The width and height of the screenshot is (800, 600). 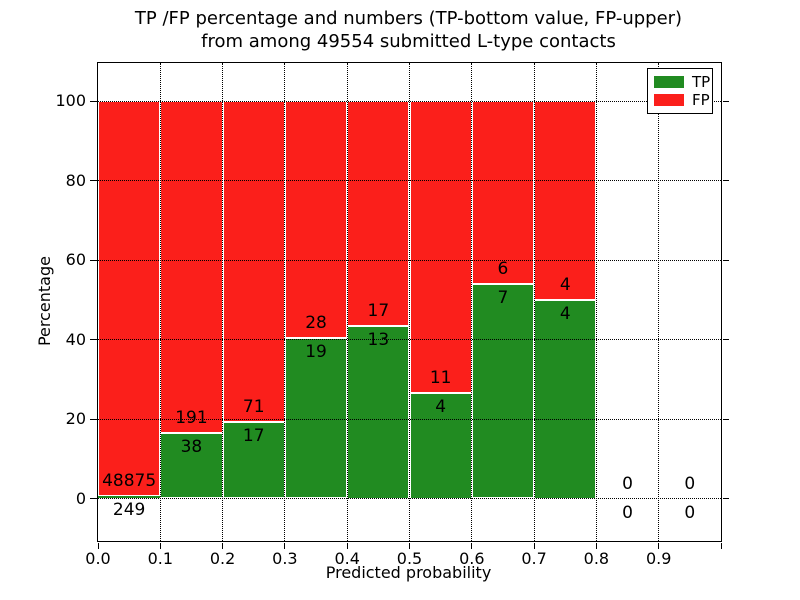 I want to click on x-tick-label: 0.3, so click(x=285, y=558).